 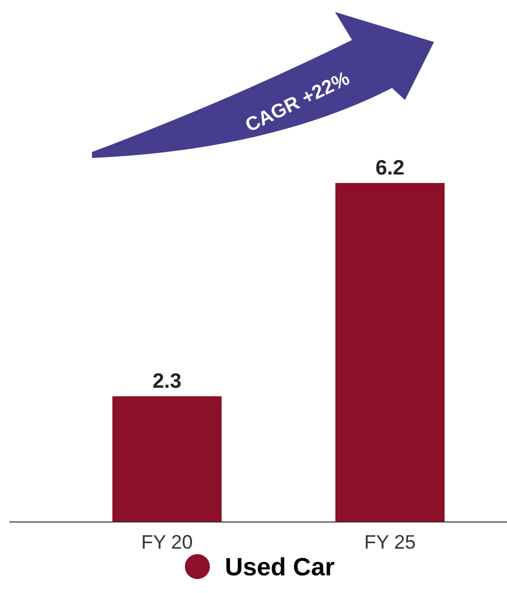 I want to click on text: CAGR +22%, so click(x=297, y=101).